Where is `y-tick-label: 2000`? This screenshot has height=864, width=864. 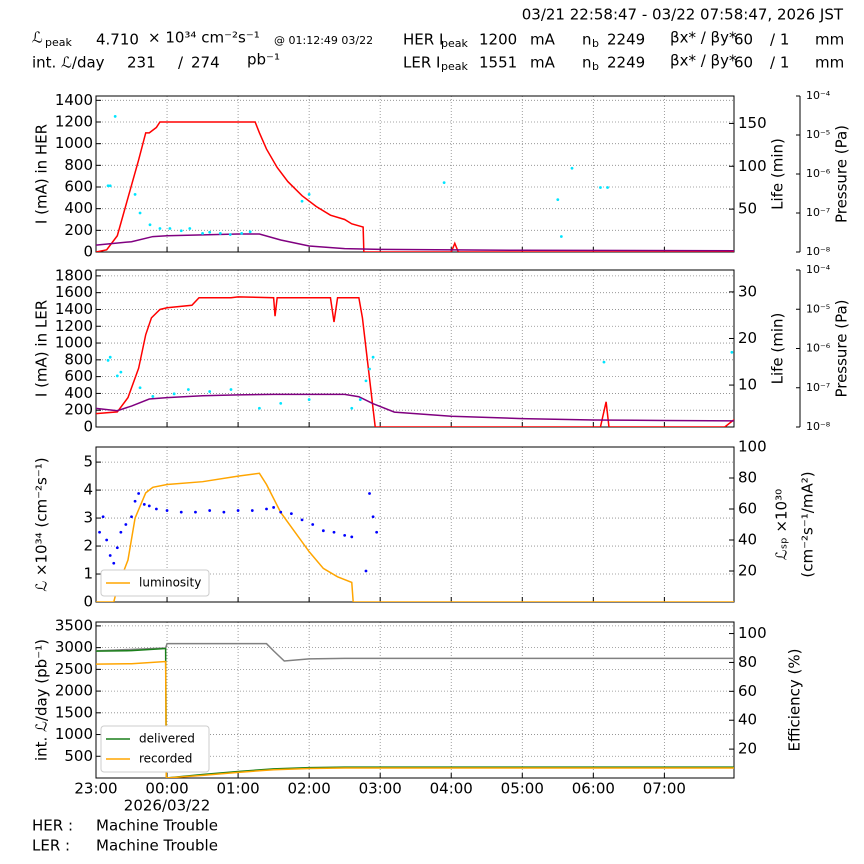
y-tick-label: 2000 is located at coordinates (74, 691).